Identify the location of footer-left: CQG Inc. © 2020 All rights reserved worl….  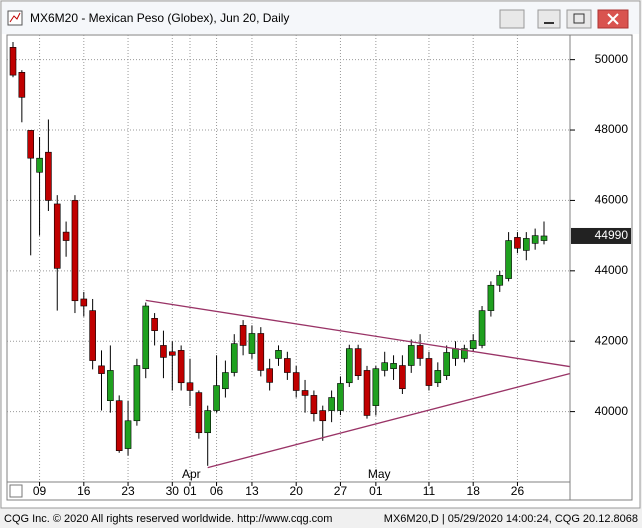
(168, 519).